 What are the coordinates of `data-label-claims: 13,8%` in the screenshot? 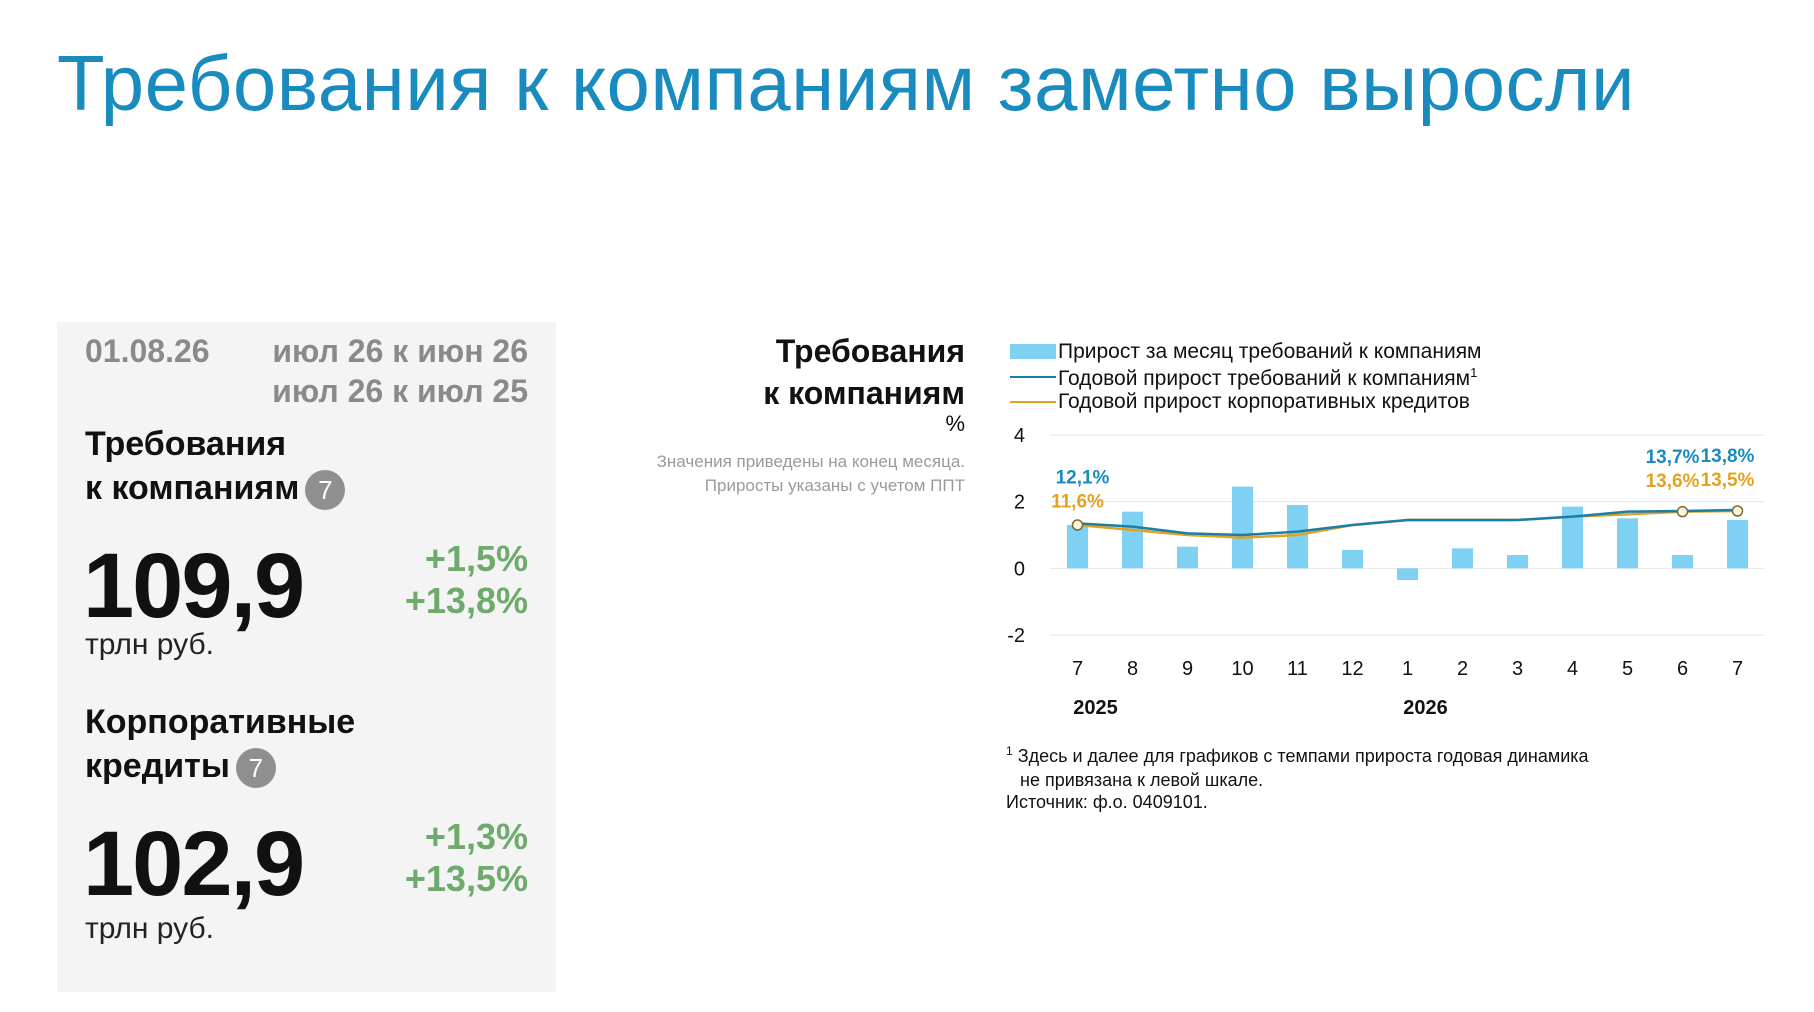 It's located at (1728, 456).